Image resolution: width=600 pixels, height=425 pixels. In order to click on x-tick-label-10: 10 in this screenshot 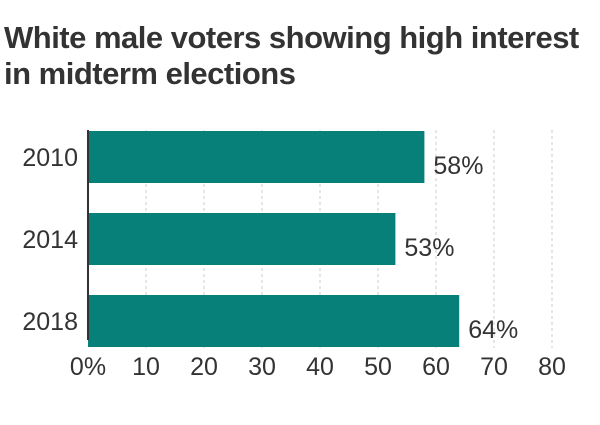, I will do `click(146, 367)`.